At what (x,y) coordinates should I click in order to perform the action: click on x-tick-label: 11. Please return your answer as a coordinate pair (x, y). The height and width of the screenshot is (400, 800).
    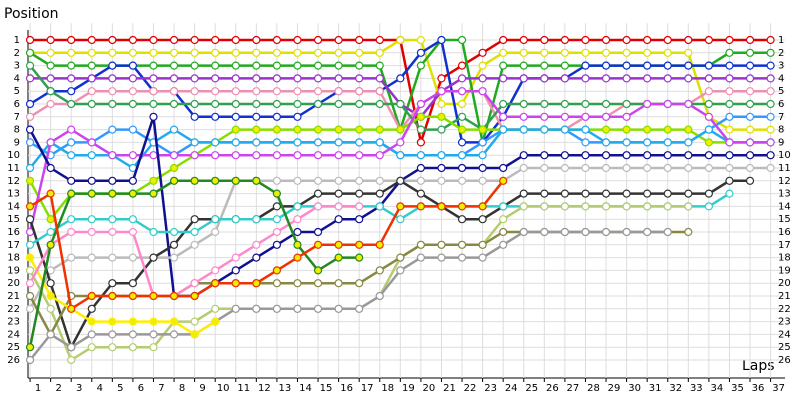
    Looking at the image, I should click on (243, 388).